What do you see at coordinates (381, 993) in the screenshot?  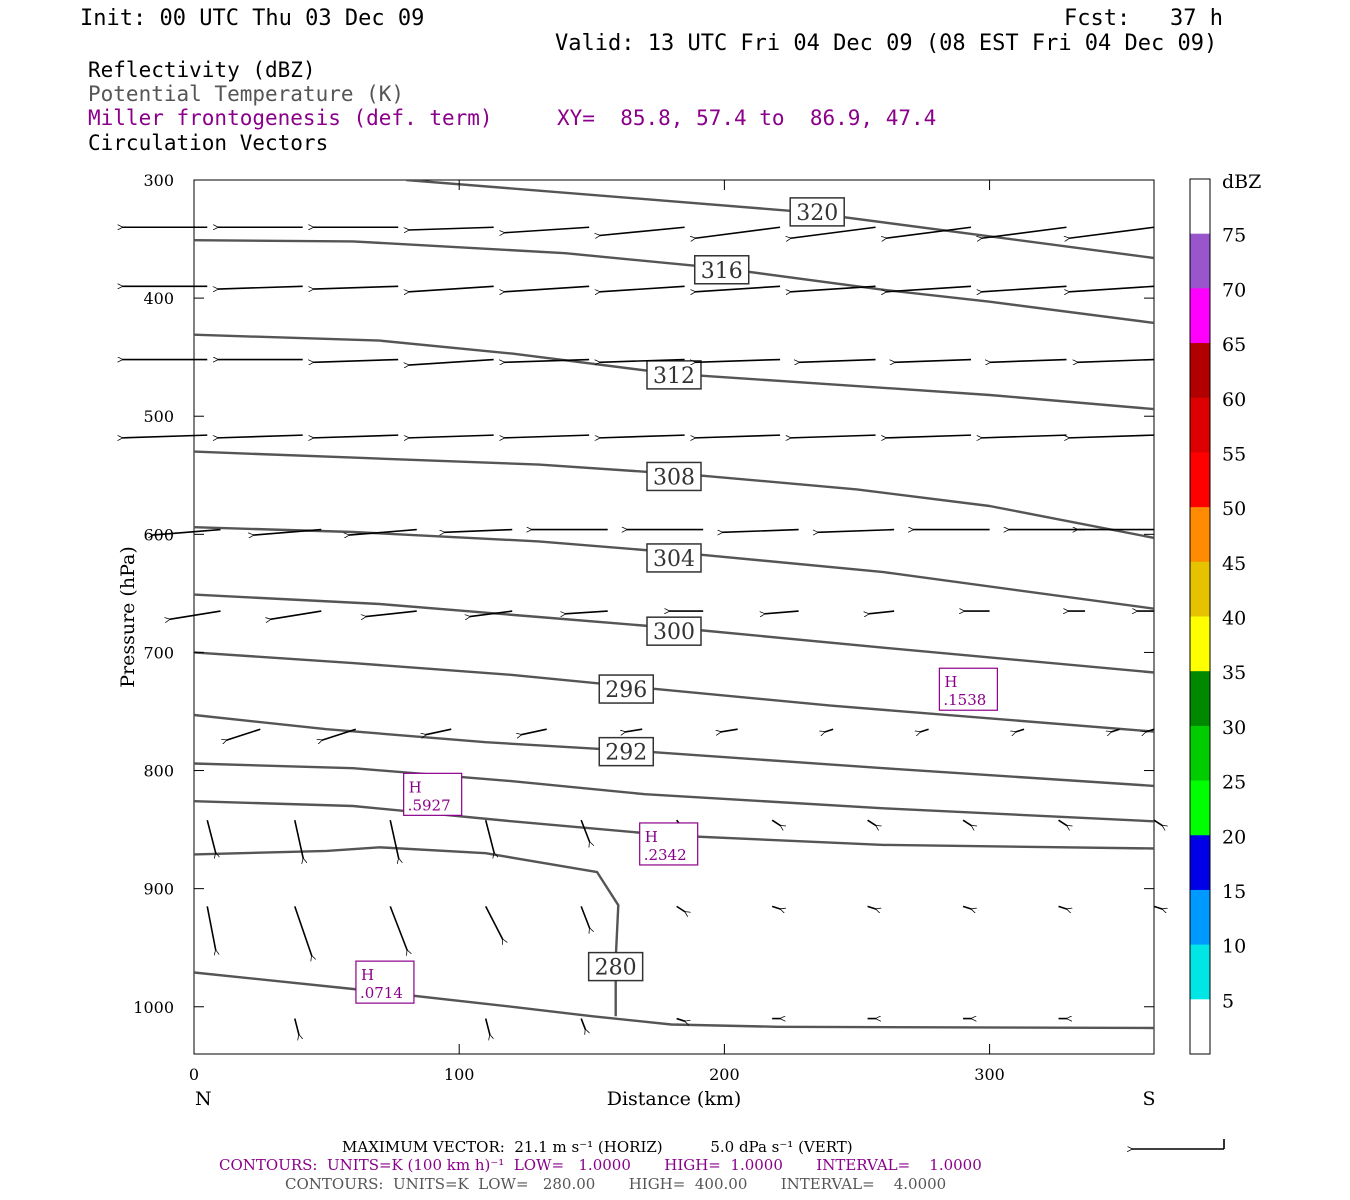 I see `fronto-high-value: .0714` at bounding box center [381, 993].